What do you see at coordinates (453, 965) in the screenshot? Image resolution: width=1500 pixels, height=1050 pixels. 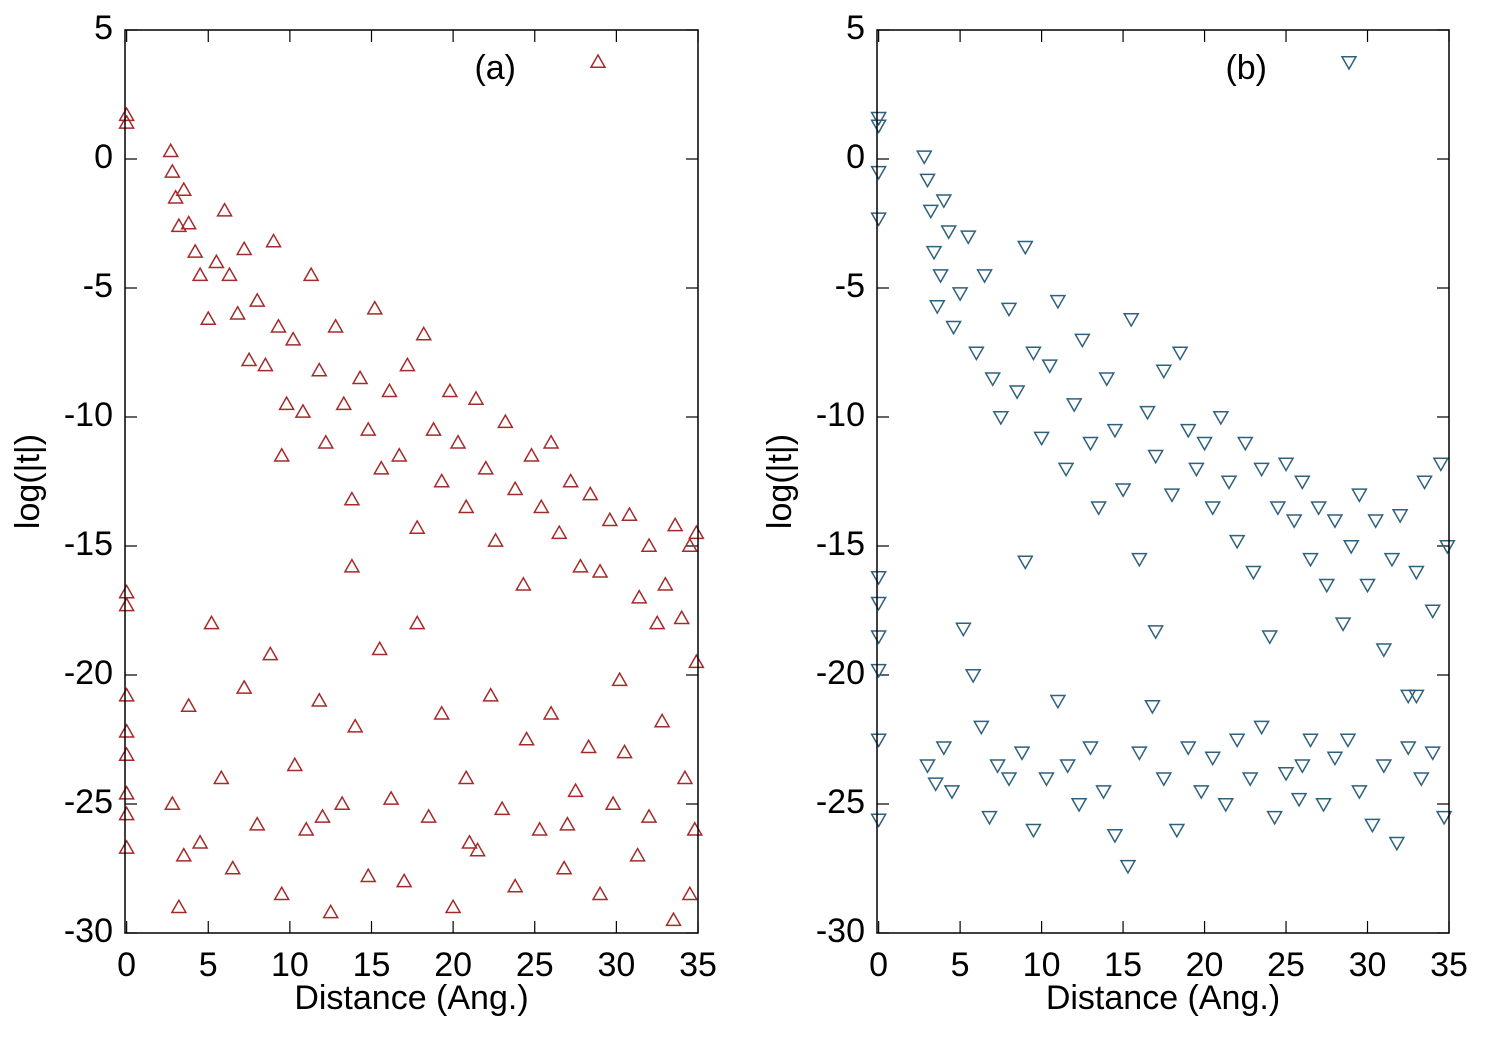 I see `x-tick-label: 20` at bounding box center [453, 965].